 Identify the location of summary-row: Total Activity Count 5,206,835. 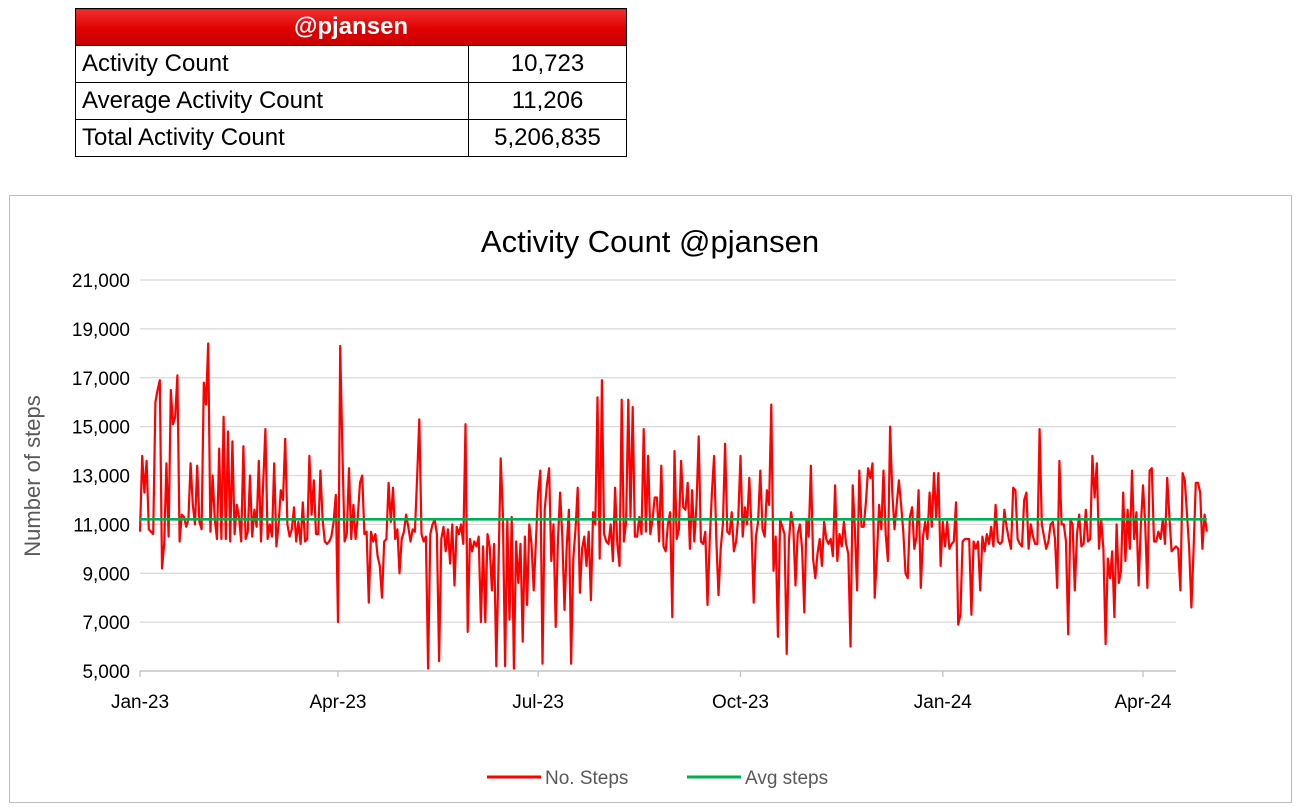
(351, 138).